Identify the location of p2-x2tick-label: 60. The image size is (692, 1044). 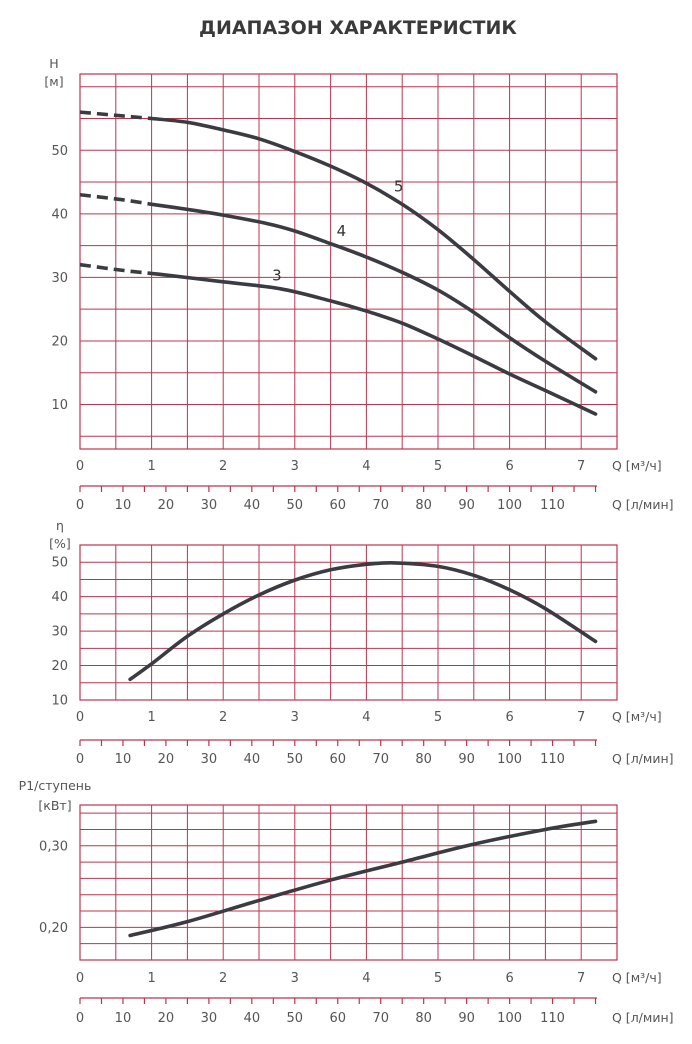
(337, 759).